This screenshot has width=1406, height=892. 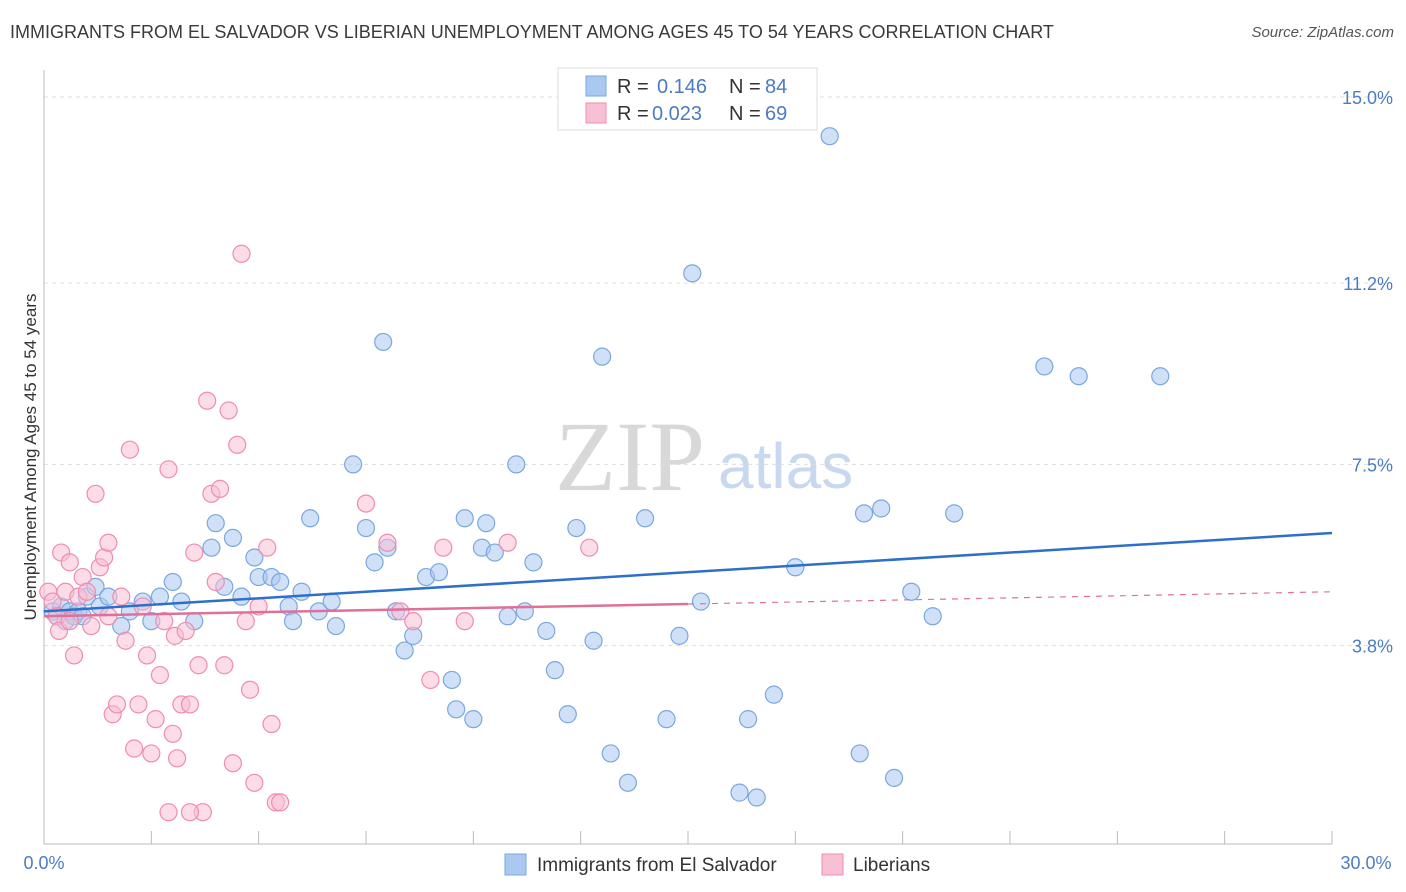 I want to click on y-axis-label: Unemployment Among Ages 45 to 54 years, so click(x=30, y=457).